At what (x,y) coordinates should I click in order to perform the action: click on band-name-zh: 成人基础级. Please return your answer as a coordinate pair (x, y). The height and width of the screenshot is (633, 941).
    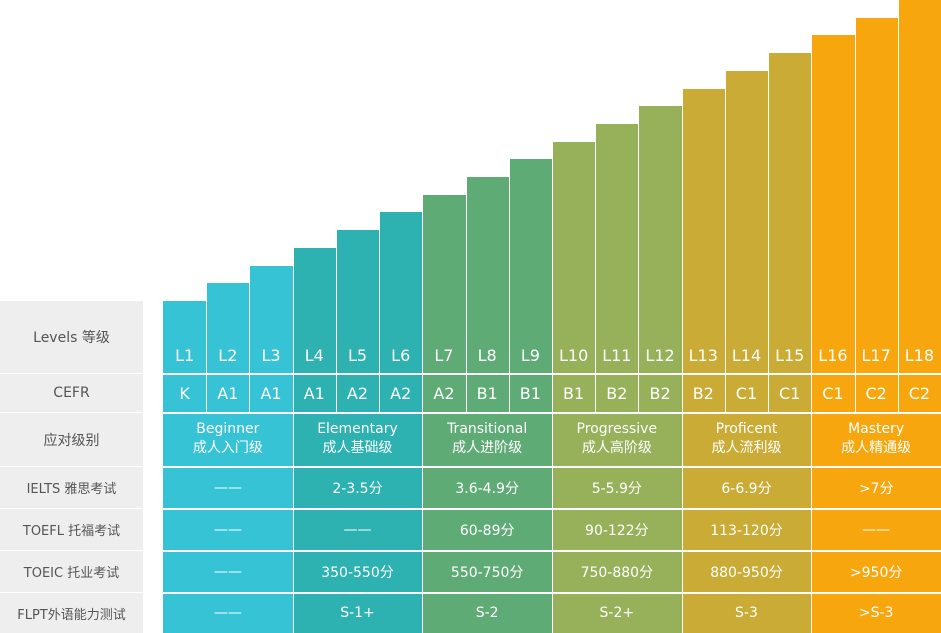
    Looking at the image, I should click on (357, 448).